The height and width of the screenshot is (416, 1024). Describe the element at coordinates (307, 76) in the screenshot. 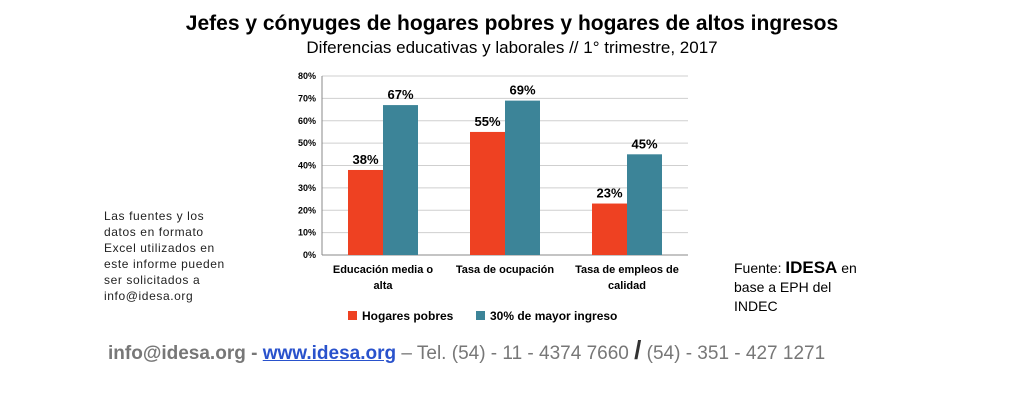

I see `y-tick-label: 80%` at that location.